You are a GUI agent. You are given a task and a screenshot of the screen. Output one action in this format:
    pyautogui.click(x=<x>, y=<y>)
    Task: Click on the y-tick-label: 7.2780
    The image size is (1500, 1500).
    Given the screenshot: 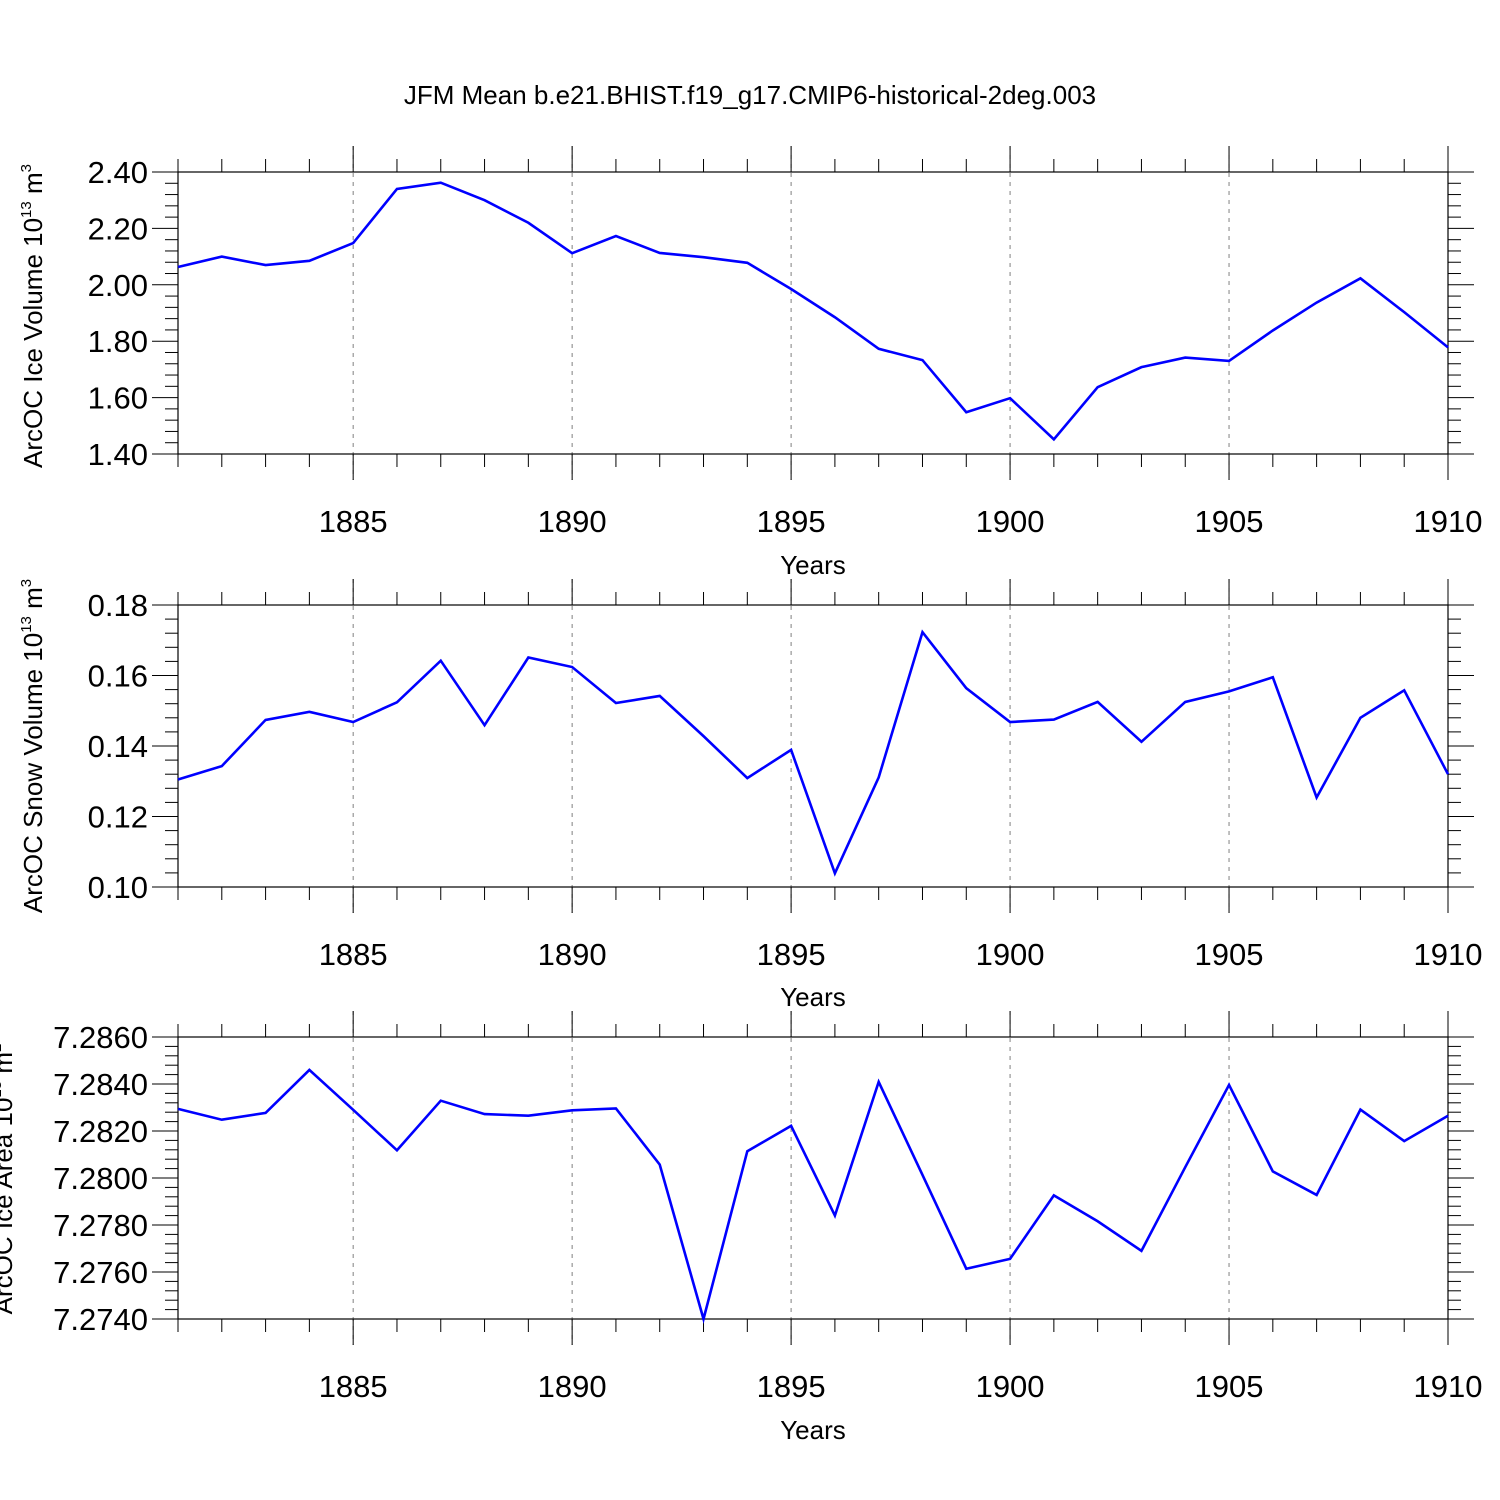 What is the action you would take?
    pyautogui.click(x=100, y=1225)
    